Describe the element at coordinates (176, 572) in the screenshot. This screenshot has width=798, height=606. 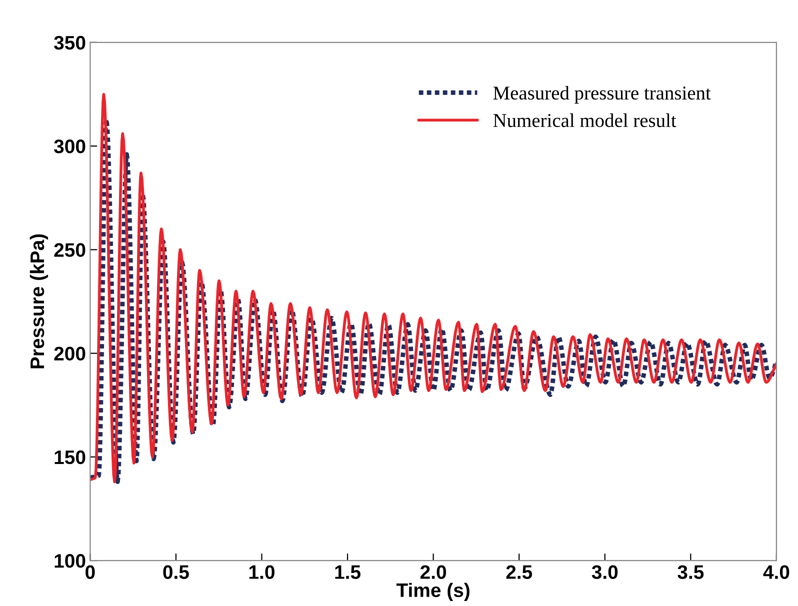
I see `x-tick-label: 0.5` at that location.